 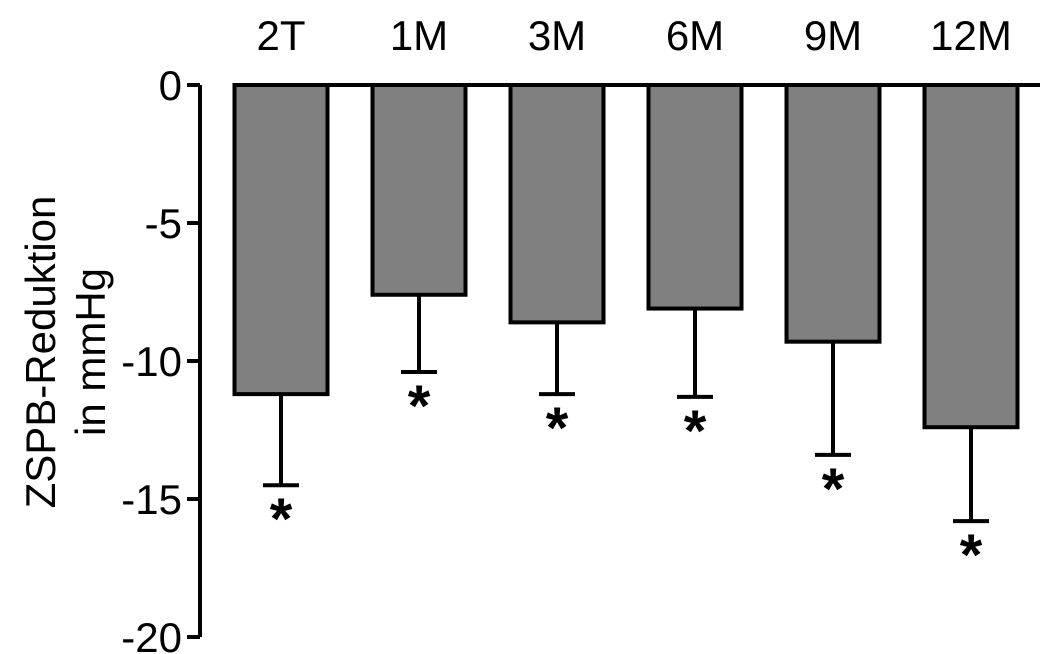 What do you see at coordinates (419, 35) in the screenshot?
I see `category-label: 1M` at bounding box center [419, 35].